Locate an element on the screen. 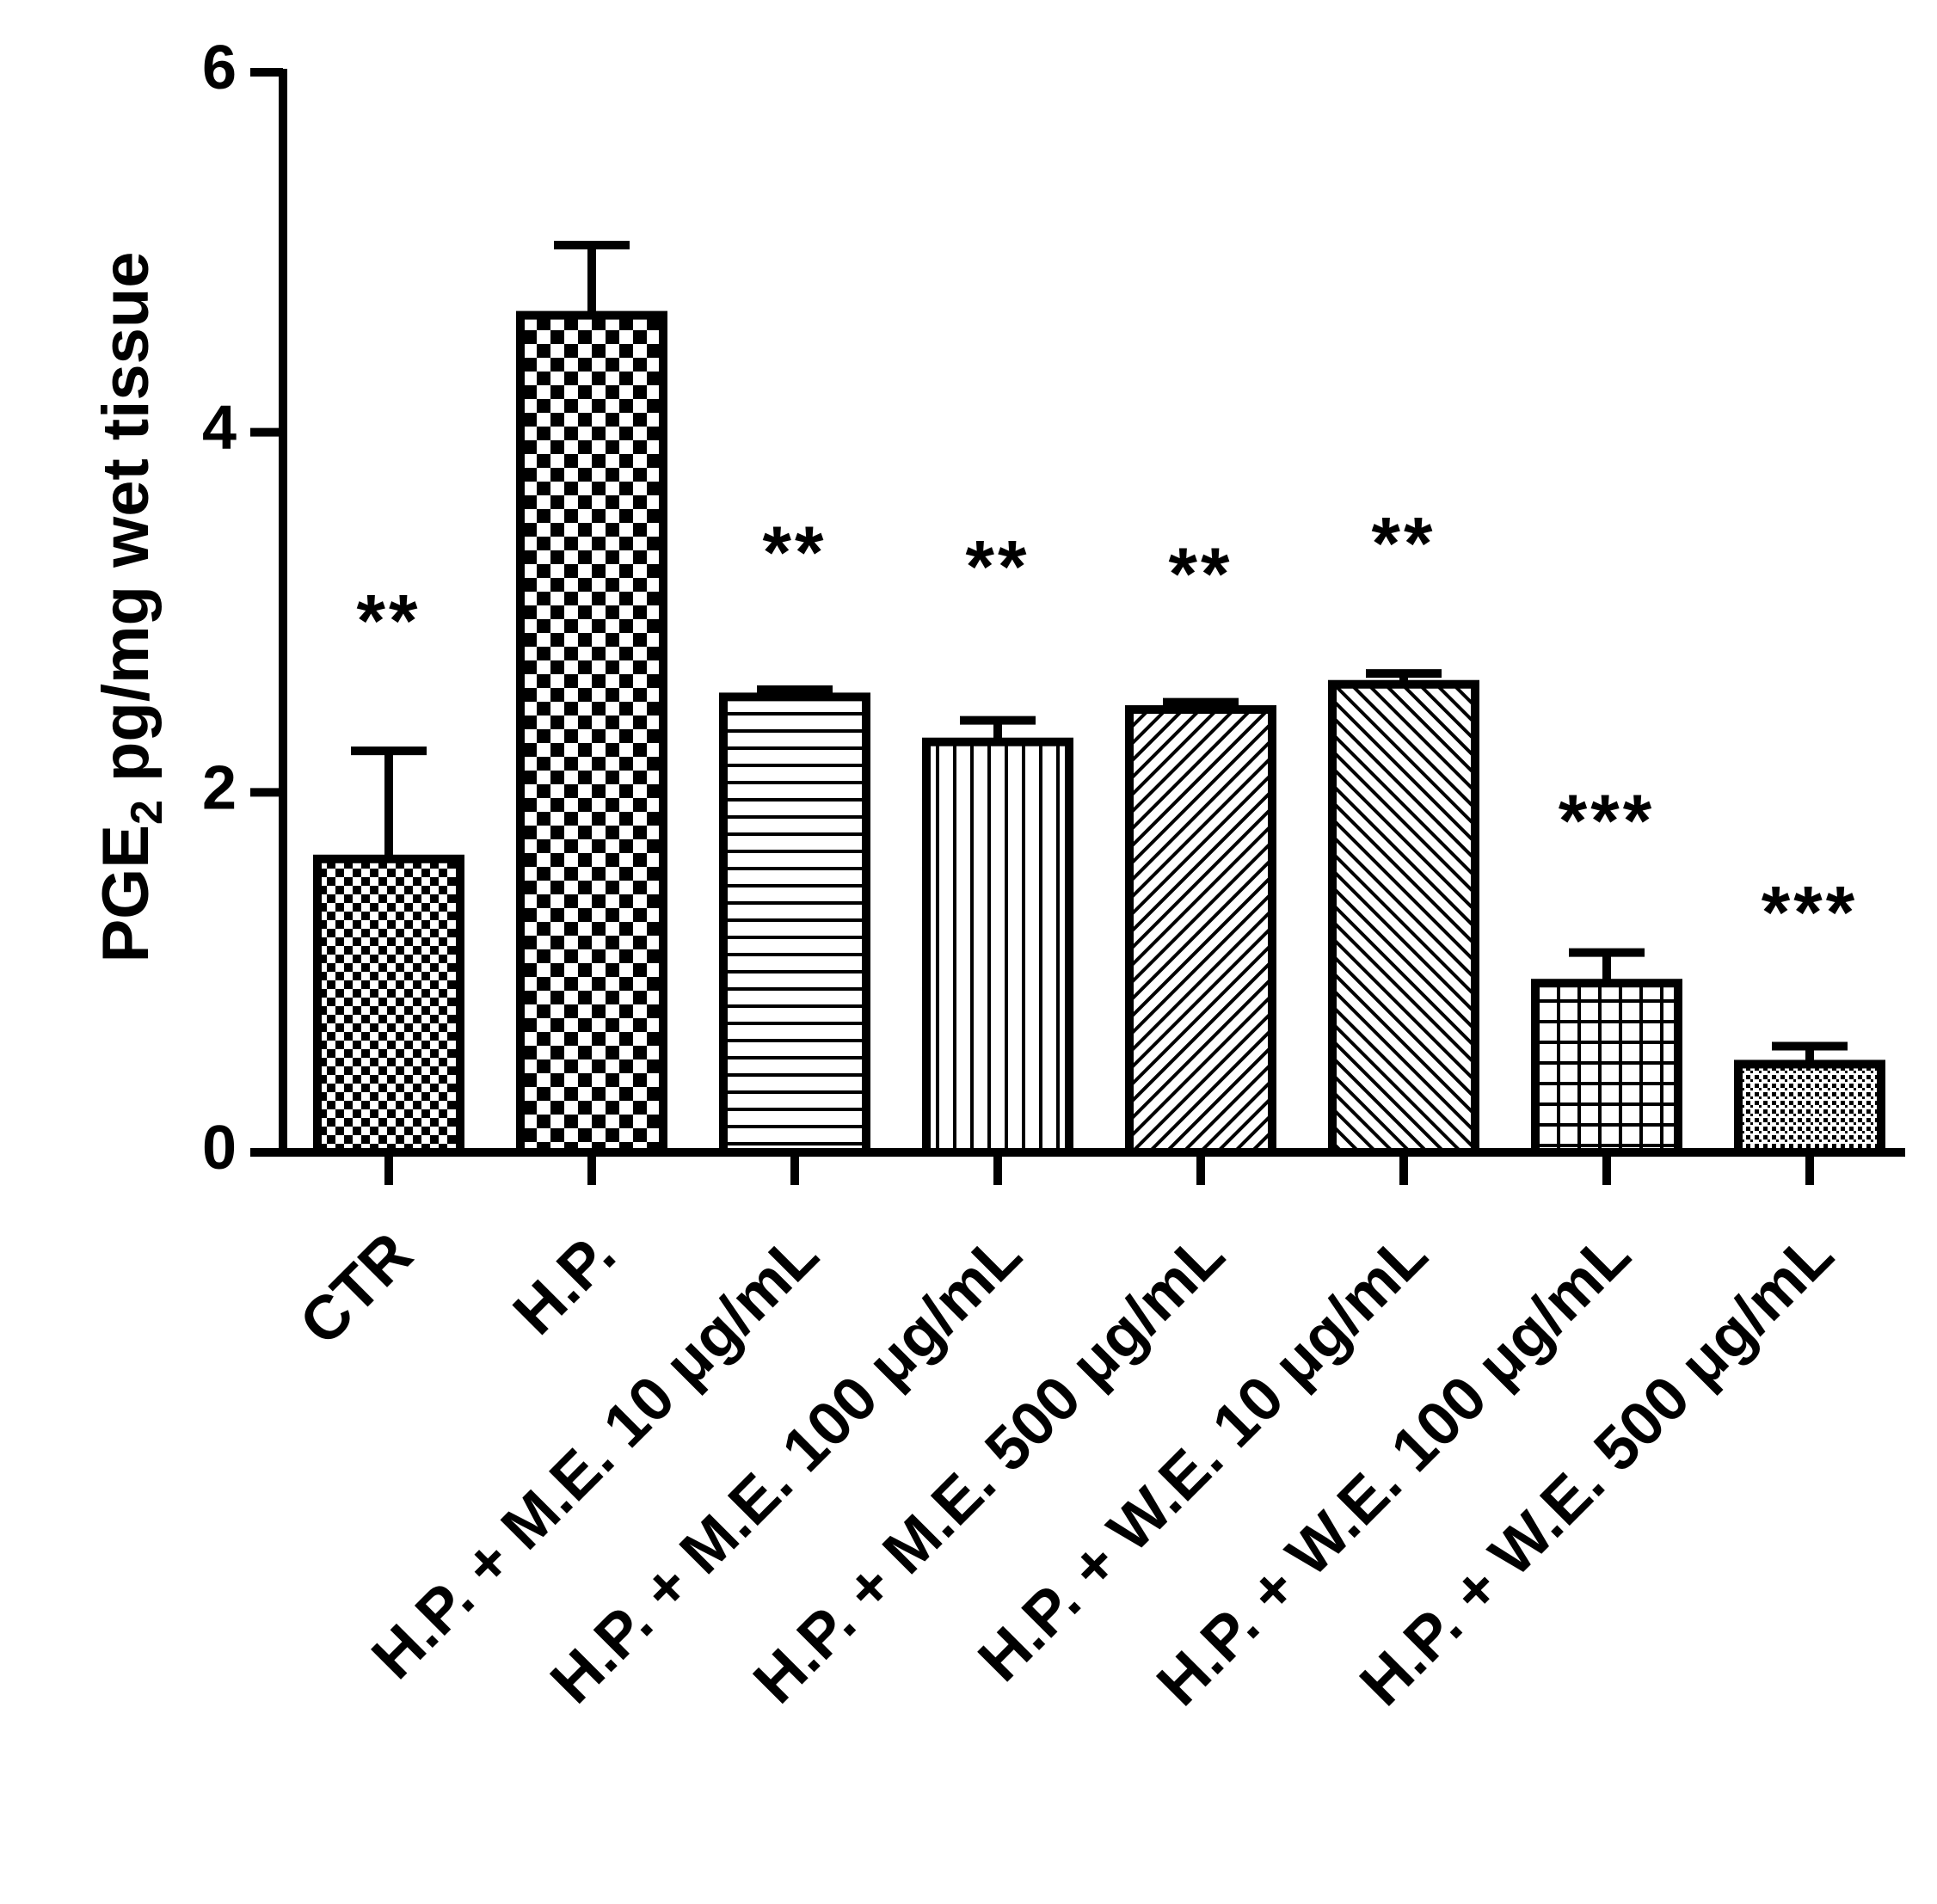 Image resolution: width=1937 pixels, height=1904 pixels. y-axis-title-main: PGE is located at coordinates (126, 894).